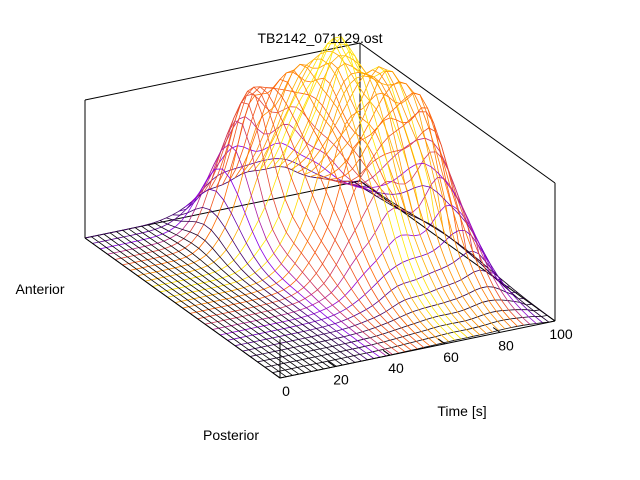 The width and height of the screenshot is (640, 480). I want to click on x-tick-label: 40, so click(396, 368).